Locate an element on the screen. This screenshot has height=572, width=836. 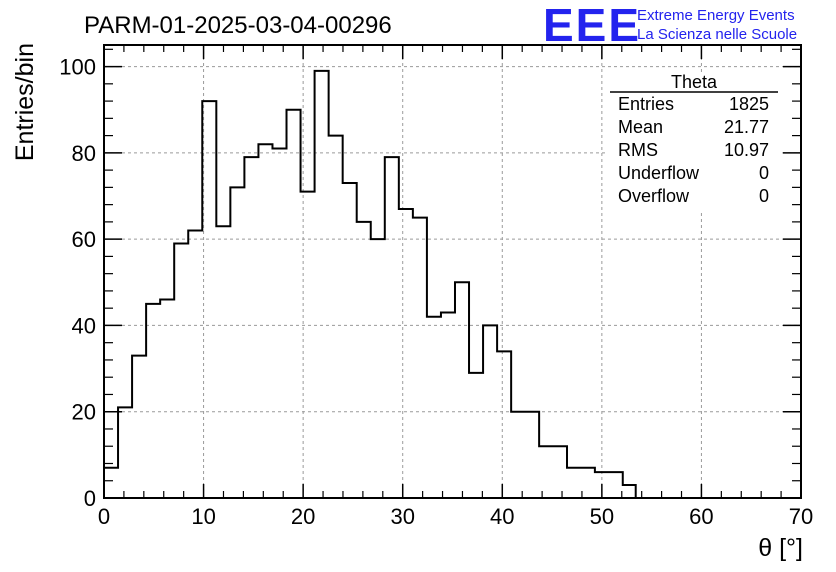
stats-row-value: 1825 is located at coordinates (749, 104).